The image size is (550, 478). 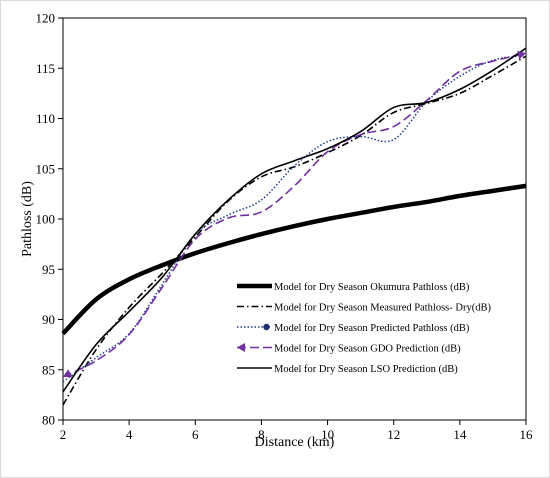 I want to click on legend-label: Model for Dry Season GDO Prediction (dB), so click(x=367, y=348).